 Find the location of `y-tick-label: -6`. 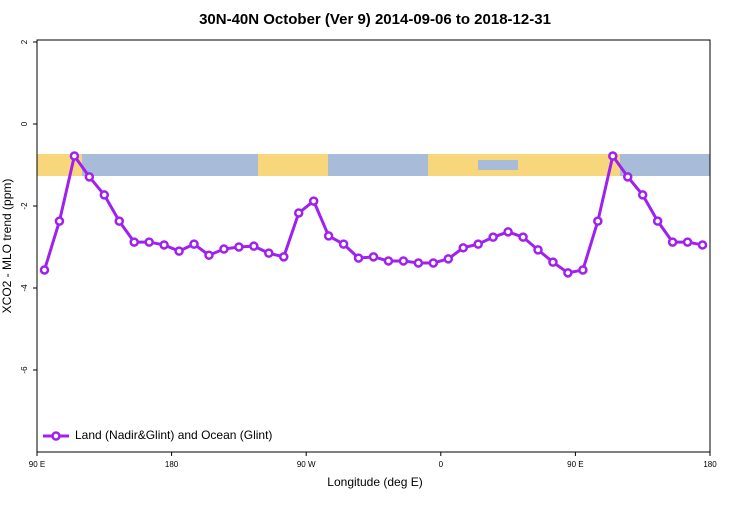

y-tick-label: -6 is located at coordinates (24, 370).